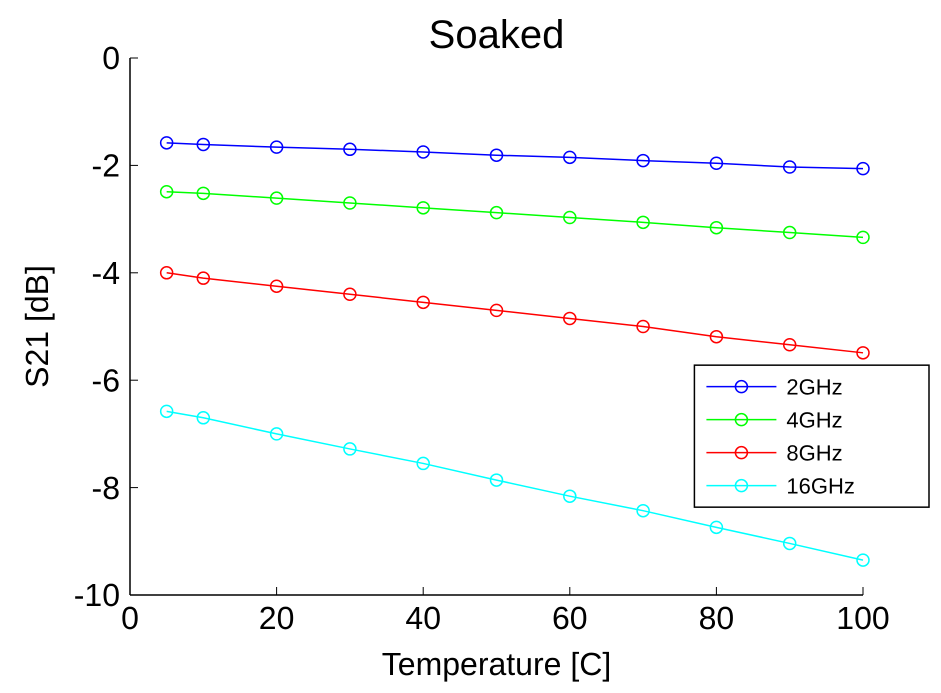 The height and width of the screenshot is (693, 941). I want to click on x-axis-title: Temperature [C], so click(497, 664).